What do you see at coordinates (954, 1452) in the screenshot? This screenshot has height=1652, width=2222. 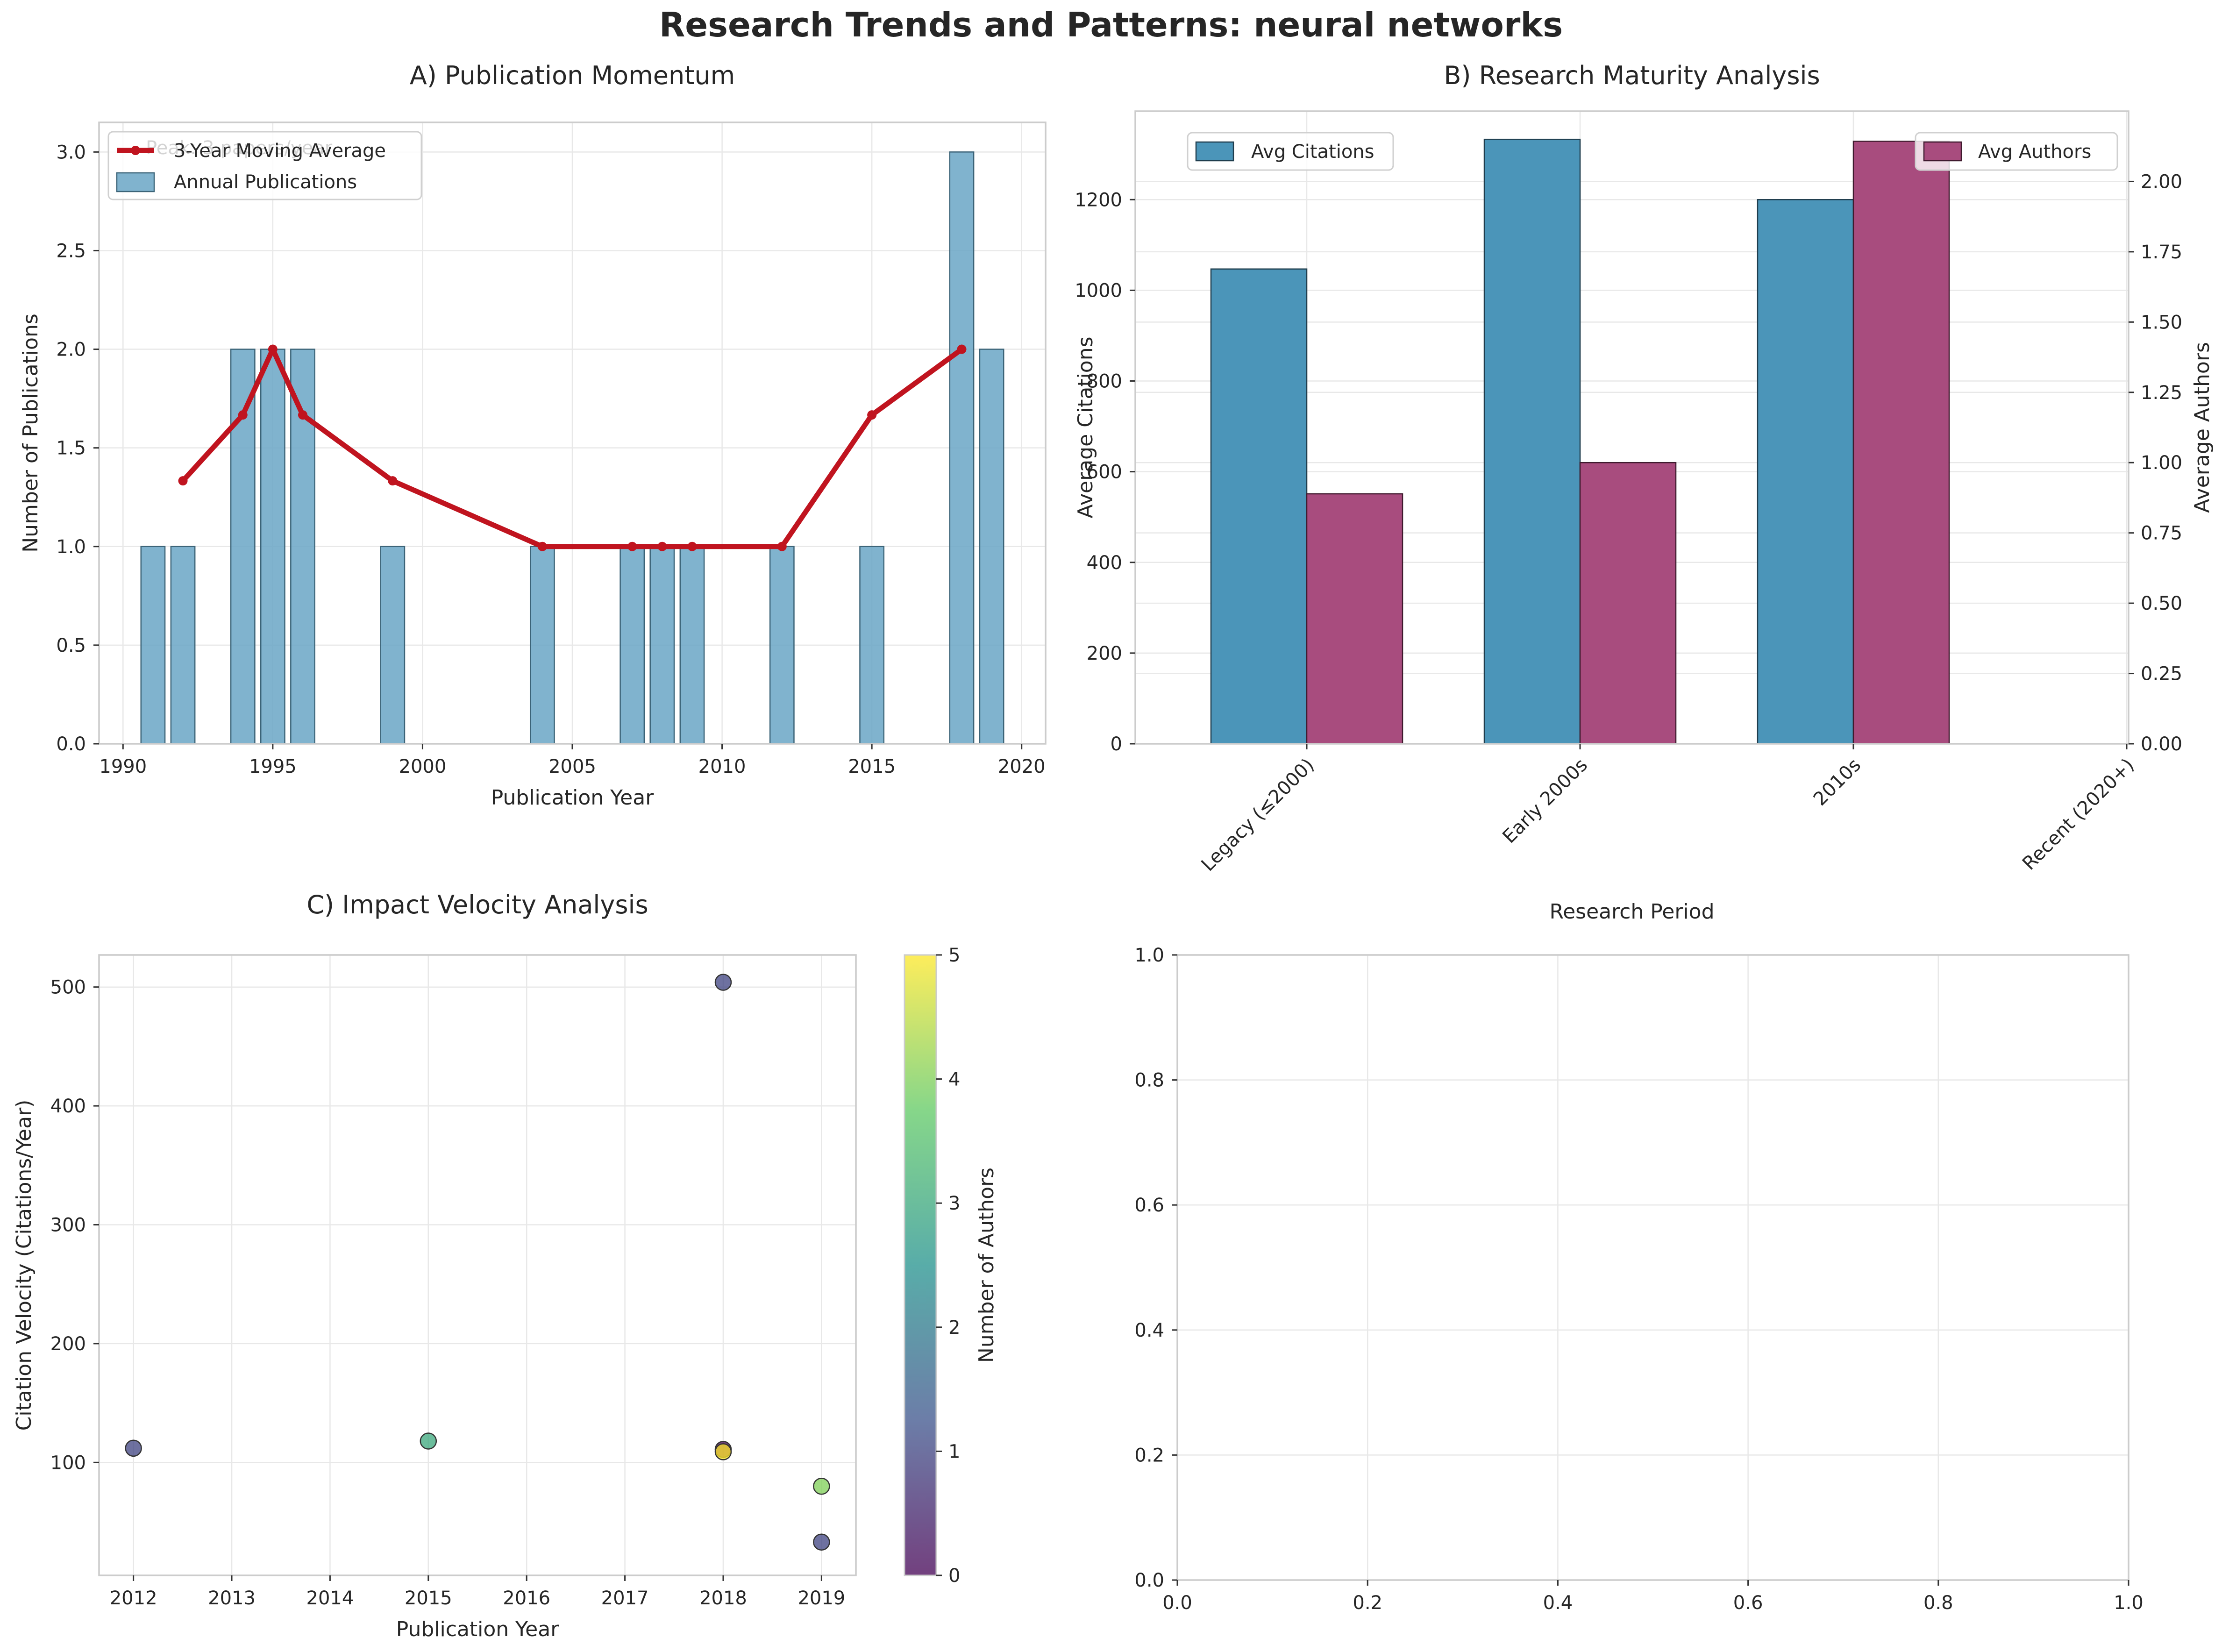 I see `c-colorbar-tick-label: 1` at bounding box center [954, 1452].